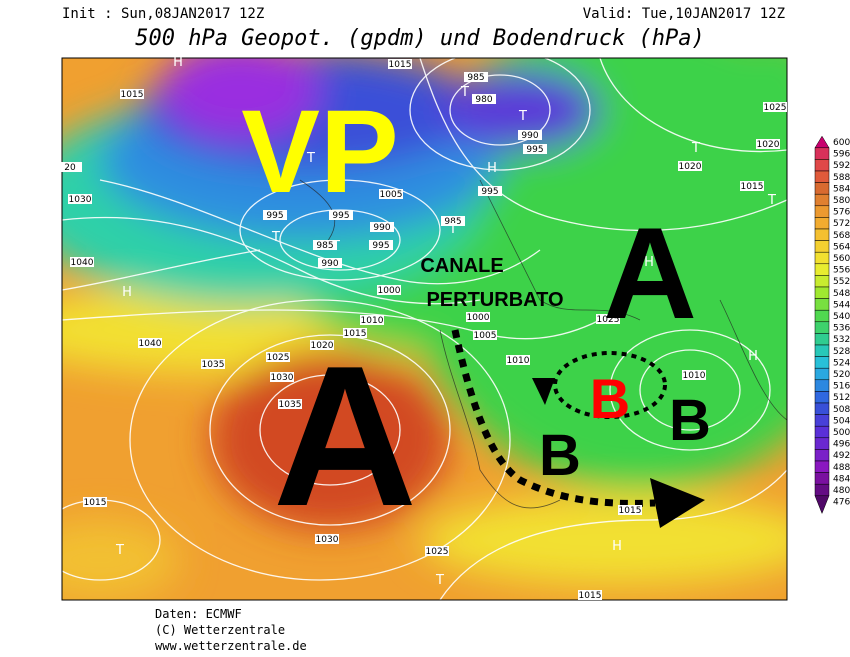 The height and width of the screenshot is (657, 850). Describe the element at coordinates (560, 455) in the screenshot. I see `low-annotation: B` at that location.